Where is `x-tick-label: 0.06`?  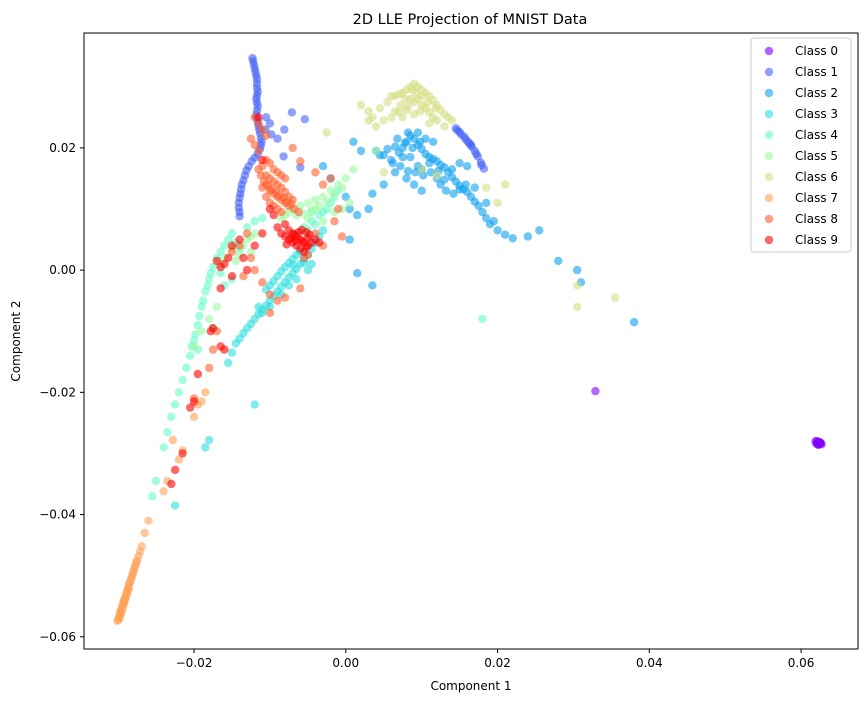 x-tick-label: 0.06 is located at coordinates (801, 663).